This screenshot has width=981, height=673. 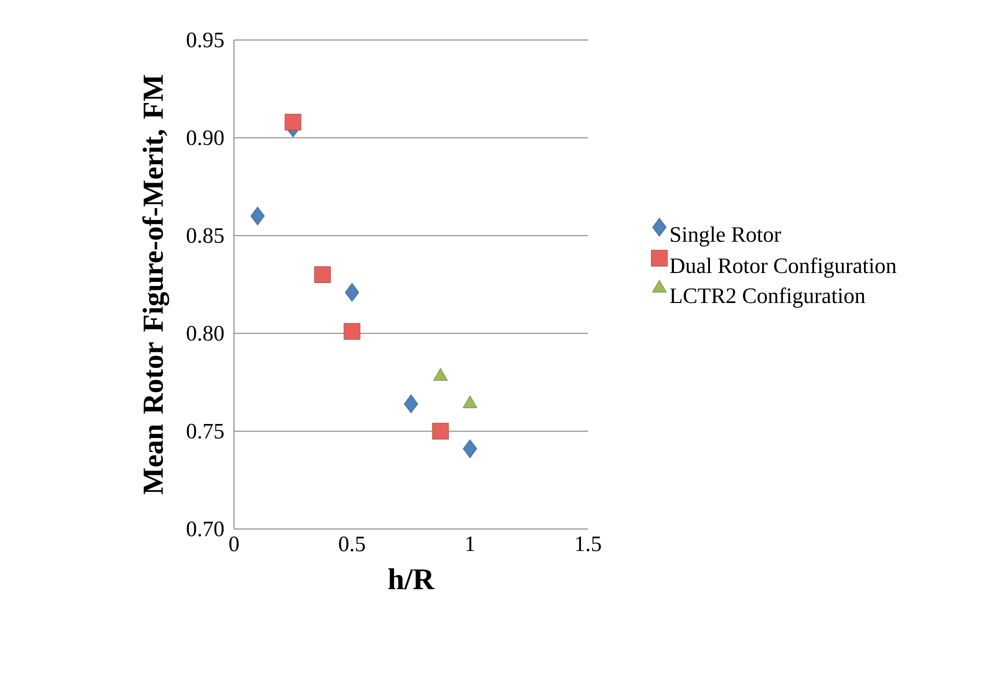 I want to click on legend-label: LCTR2 Configuration, so click(x=768, y=297).